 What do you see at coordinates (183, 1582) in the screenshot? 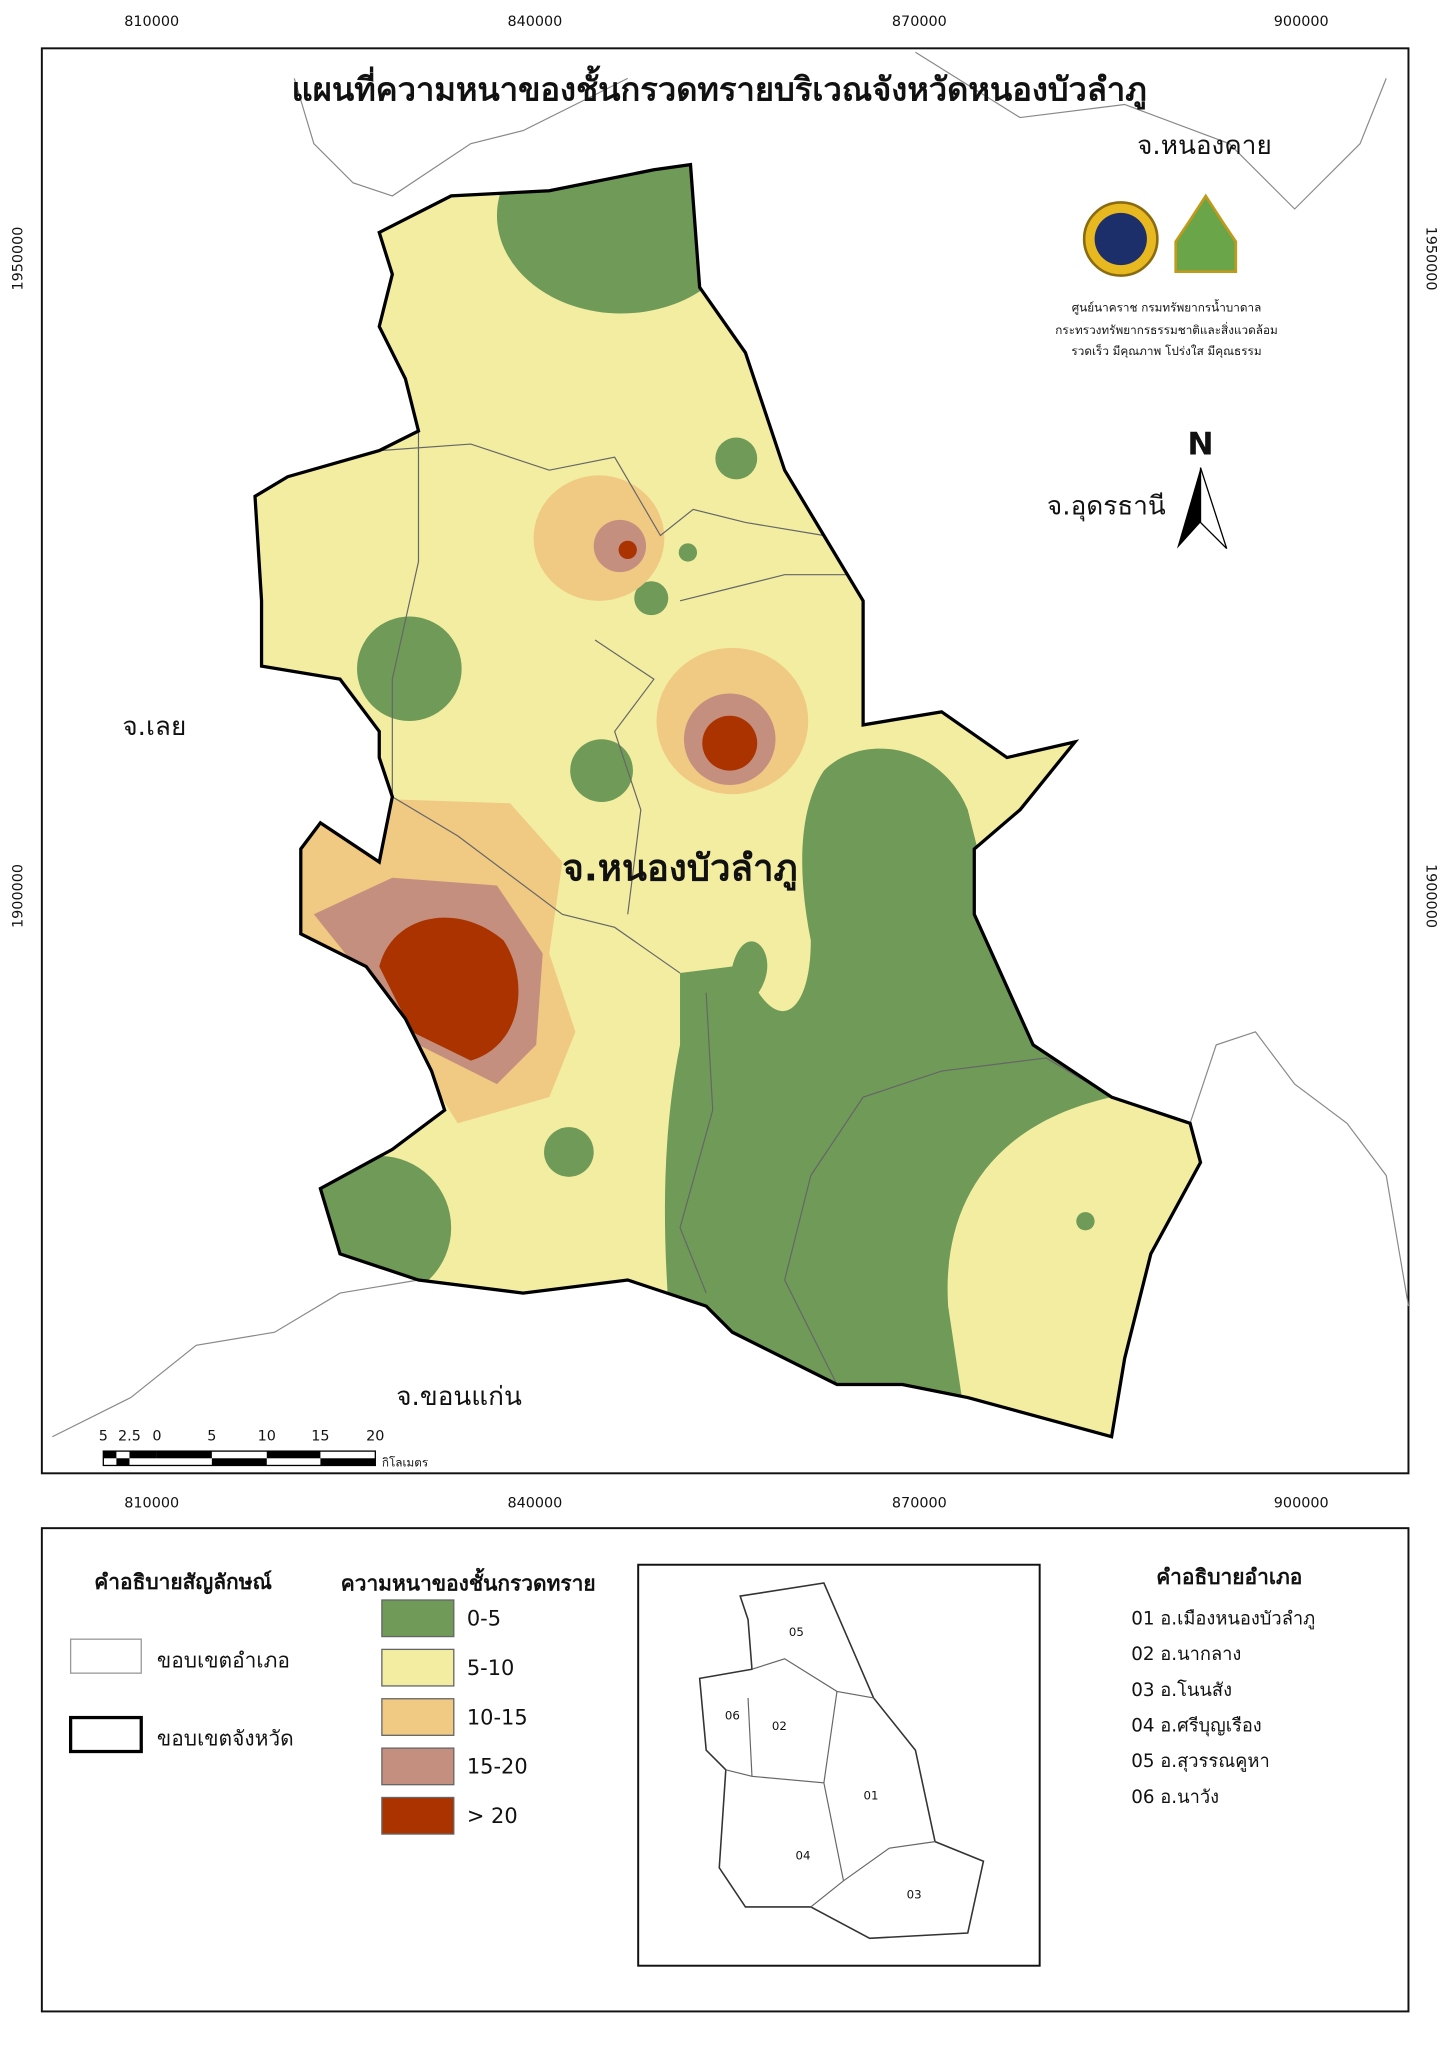
I see `legend-heading: คำอธิบายสัญลักษณ์` at bounding box center [183, 1582].